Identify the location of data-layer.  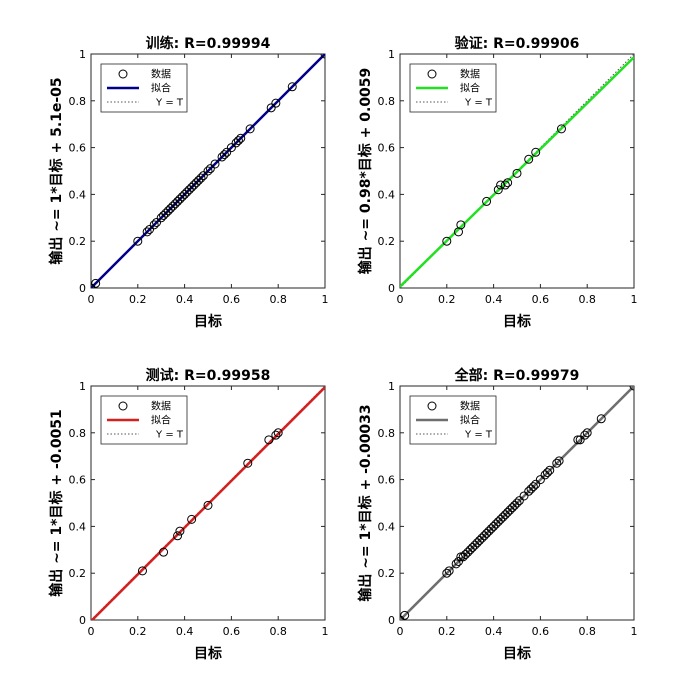
(208, 171).